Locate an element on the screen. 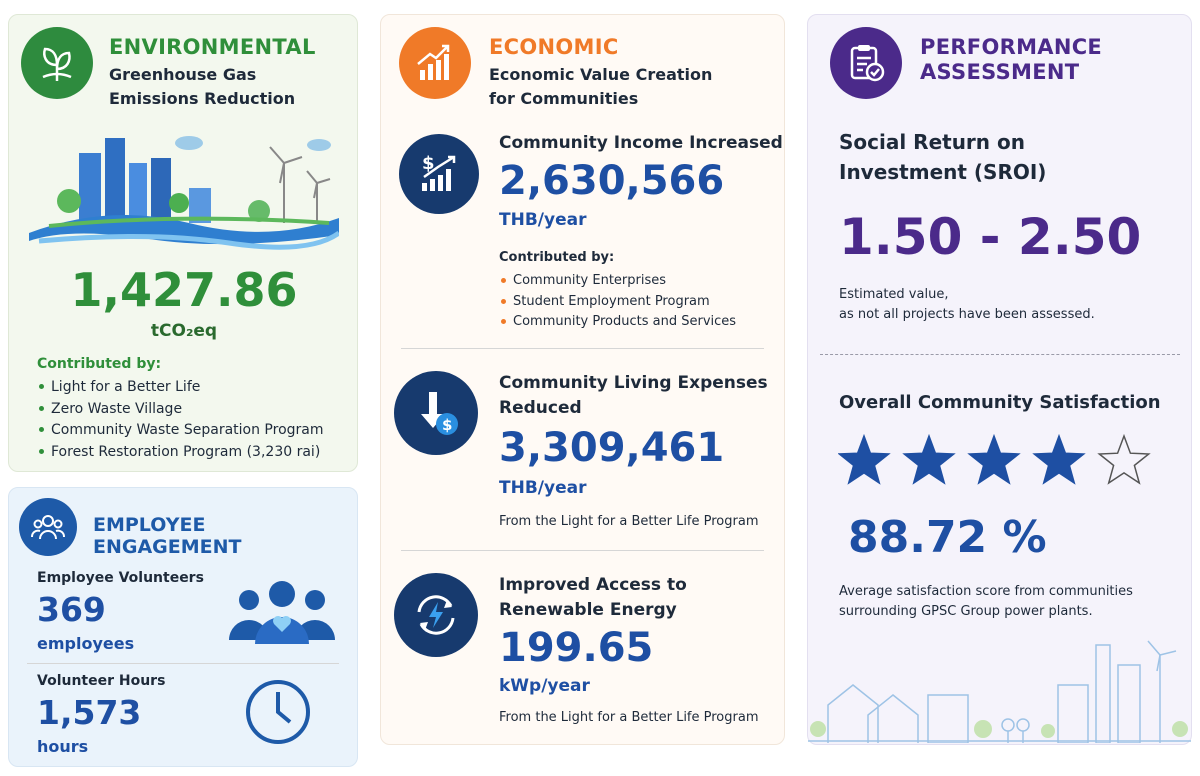 Image resolution: width=1200 pixels, height=776 pixels. section-title: PERFORMANCE ASSESSMENT is located at coordinates (1011, 59).